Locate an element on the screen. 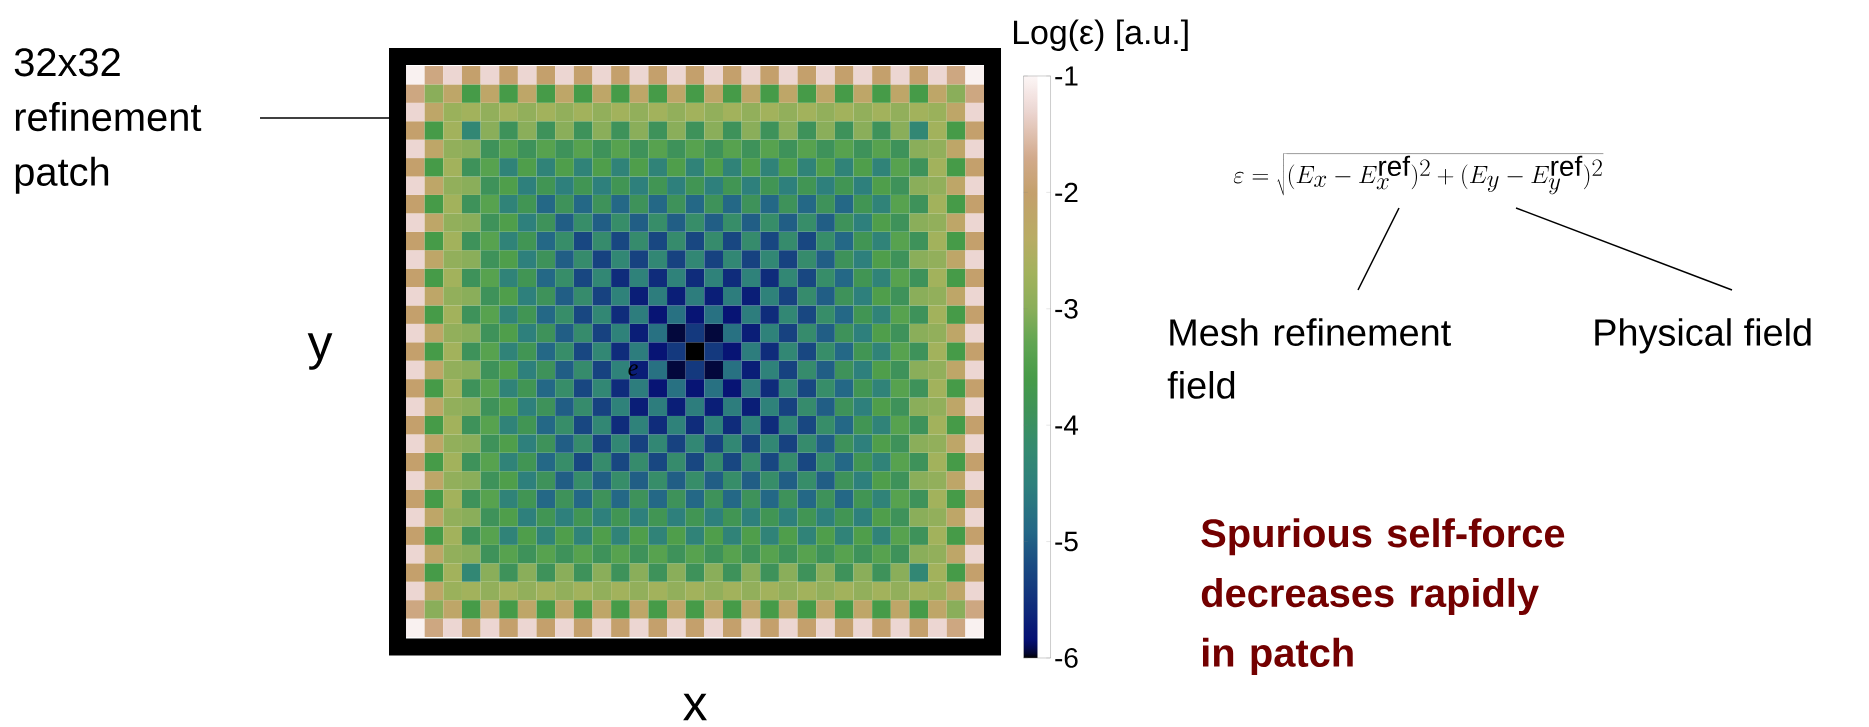 The width and height of the screenshot is (1869, 727). x-axis-title: x is located at coordinates (695, 707).